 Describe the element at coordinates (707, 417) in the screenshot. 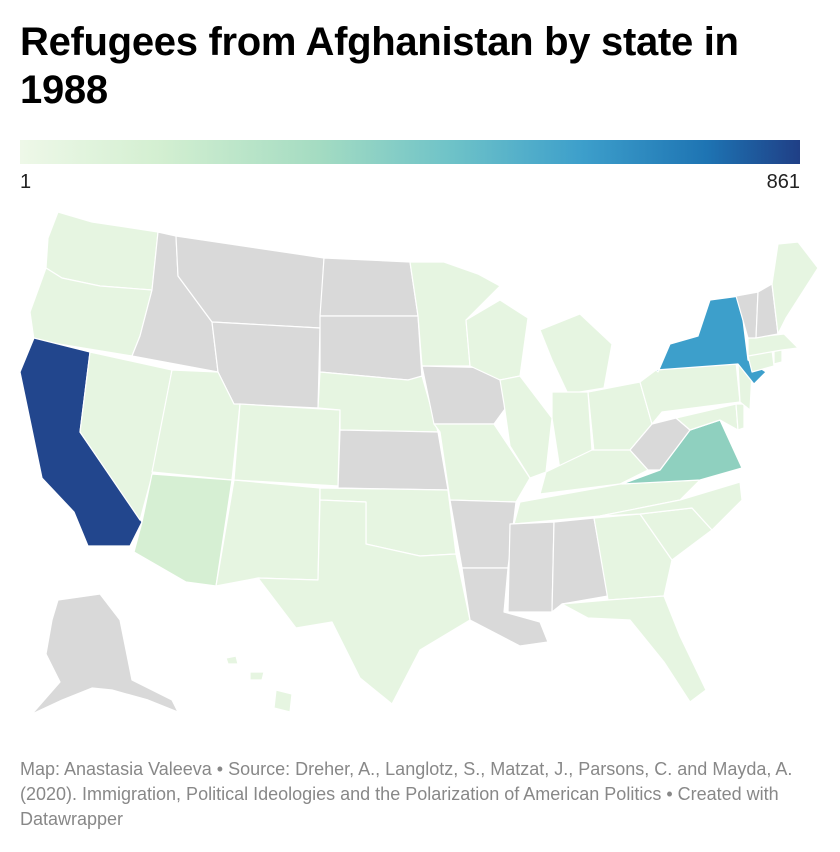

I see `state-maryland` at that location.